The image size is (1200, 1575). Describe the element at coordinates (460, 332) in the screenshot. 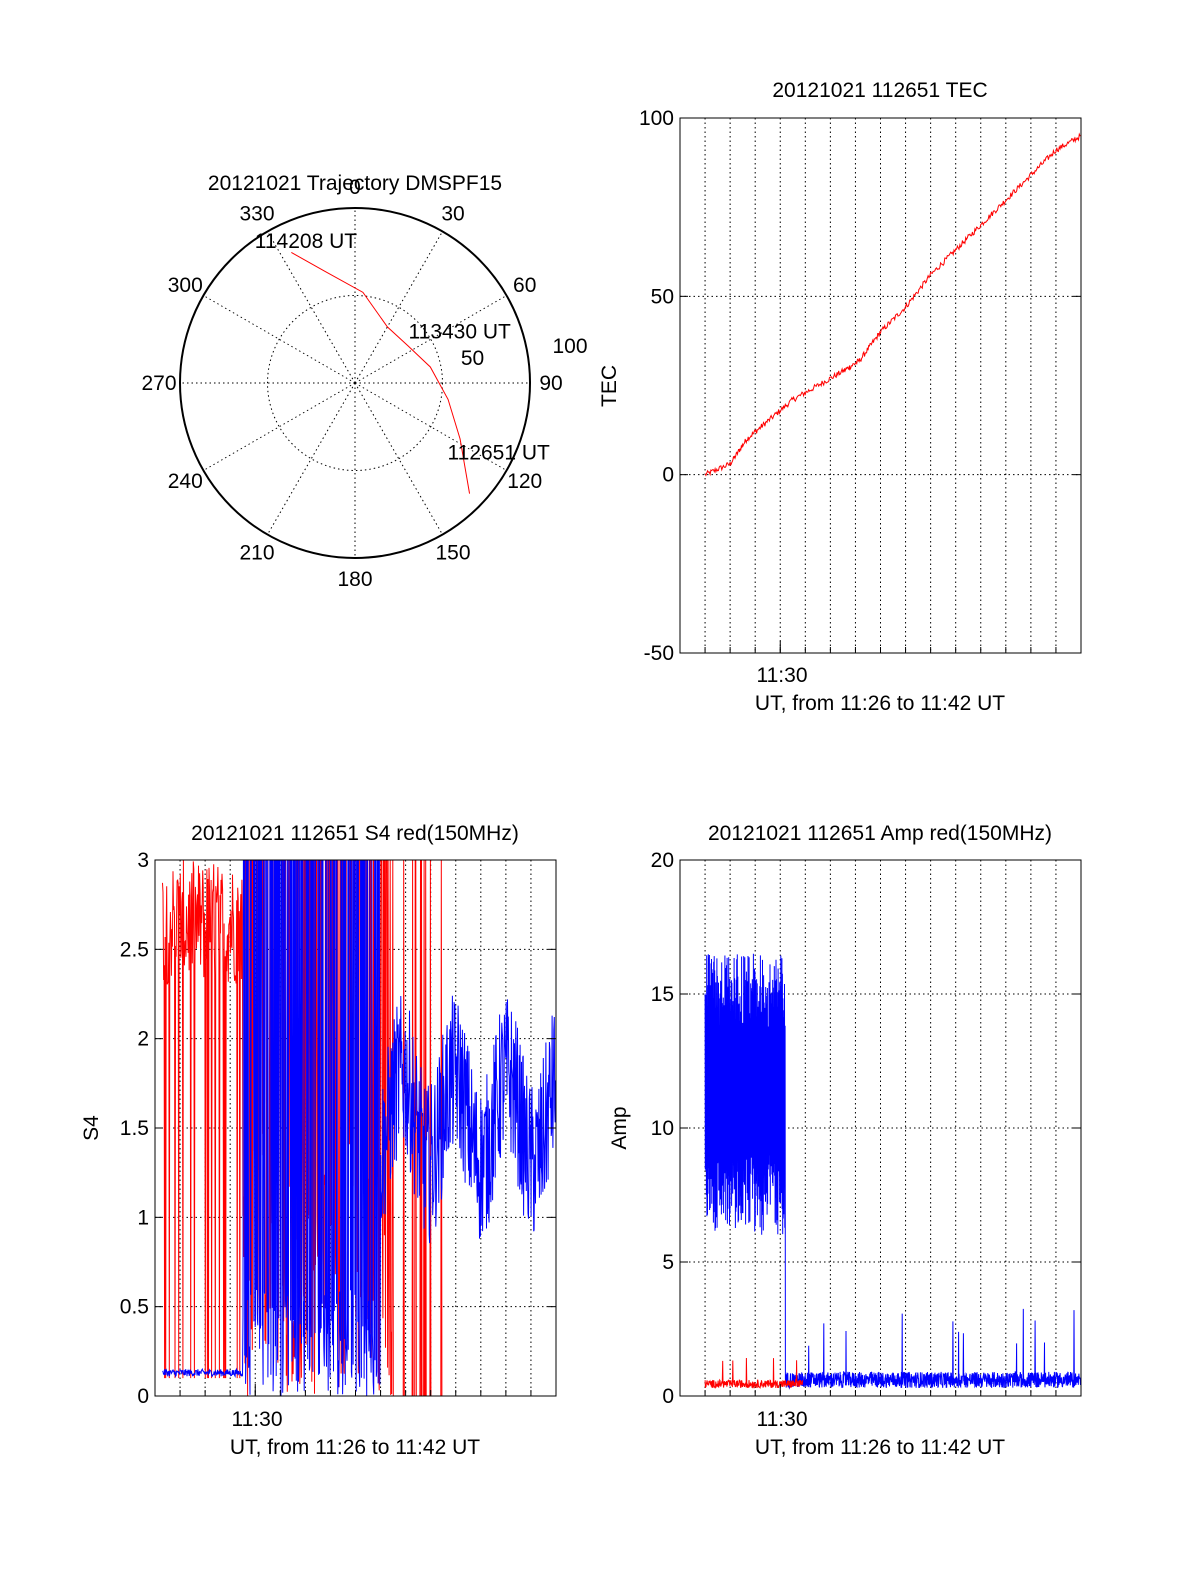

I see `polar-annotation: 113430 UT` at that location.